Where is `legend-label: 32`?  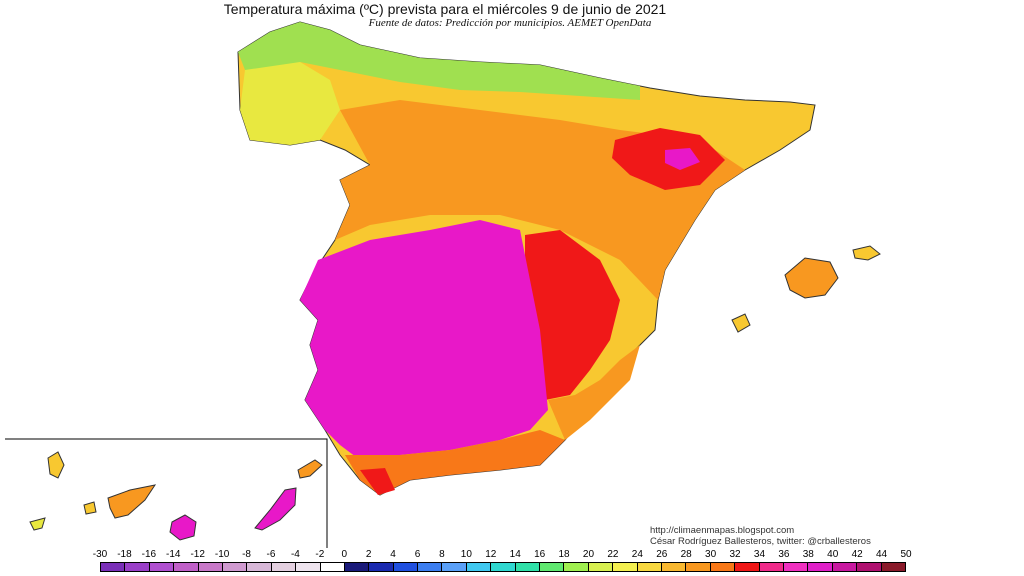 legend-label: 32 is located at coordinates (735, 554).